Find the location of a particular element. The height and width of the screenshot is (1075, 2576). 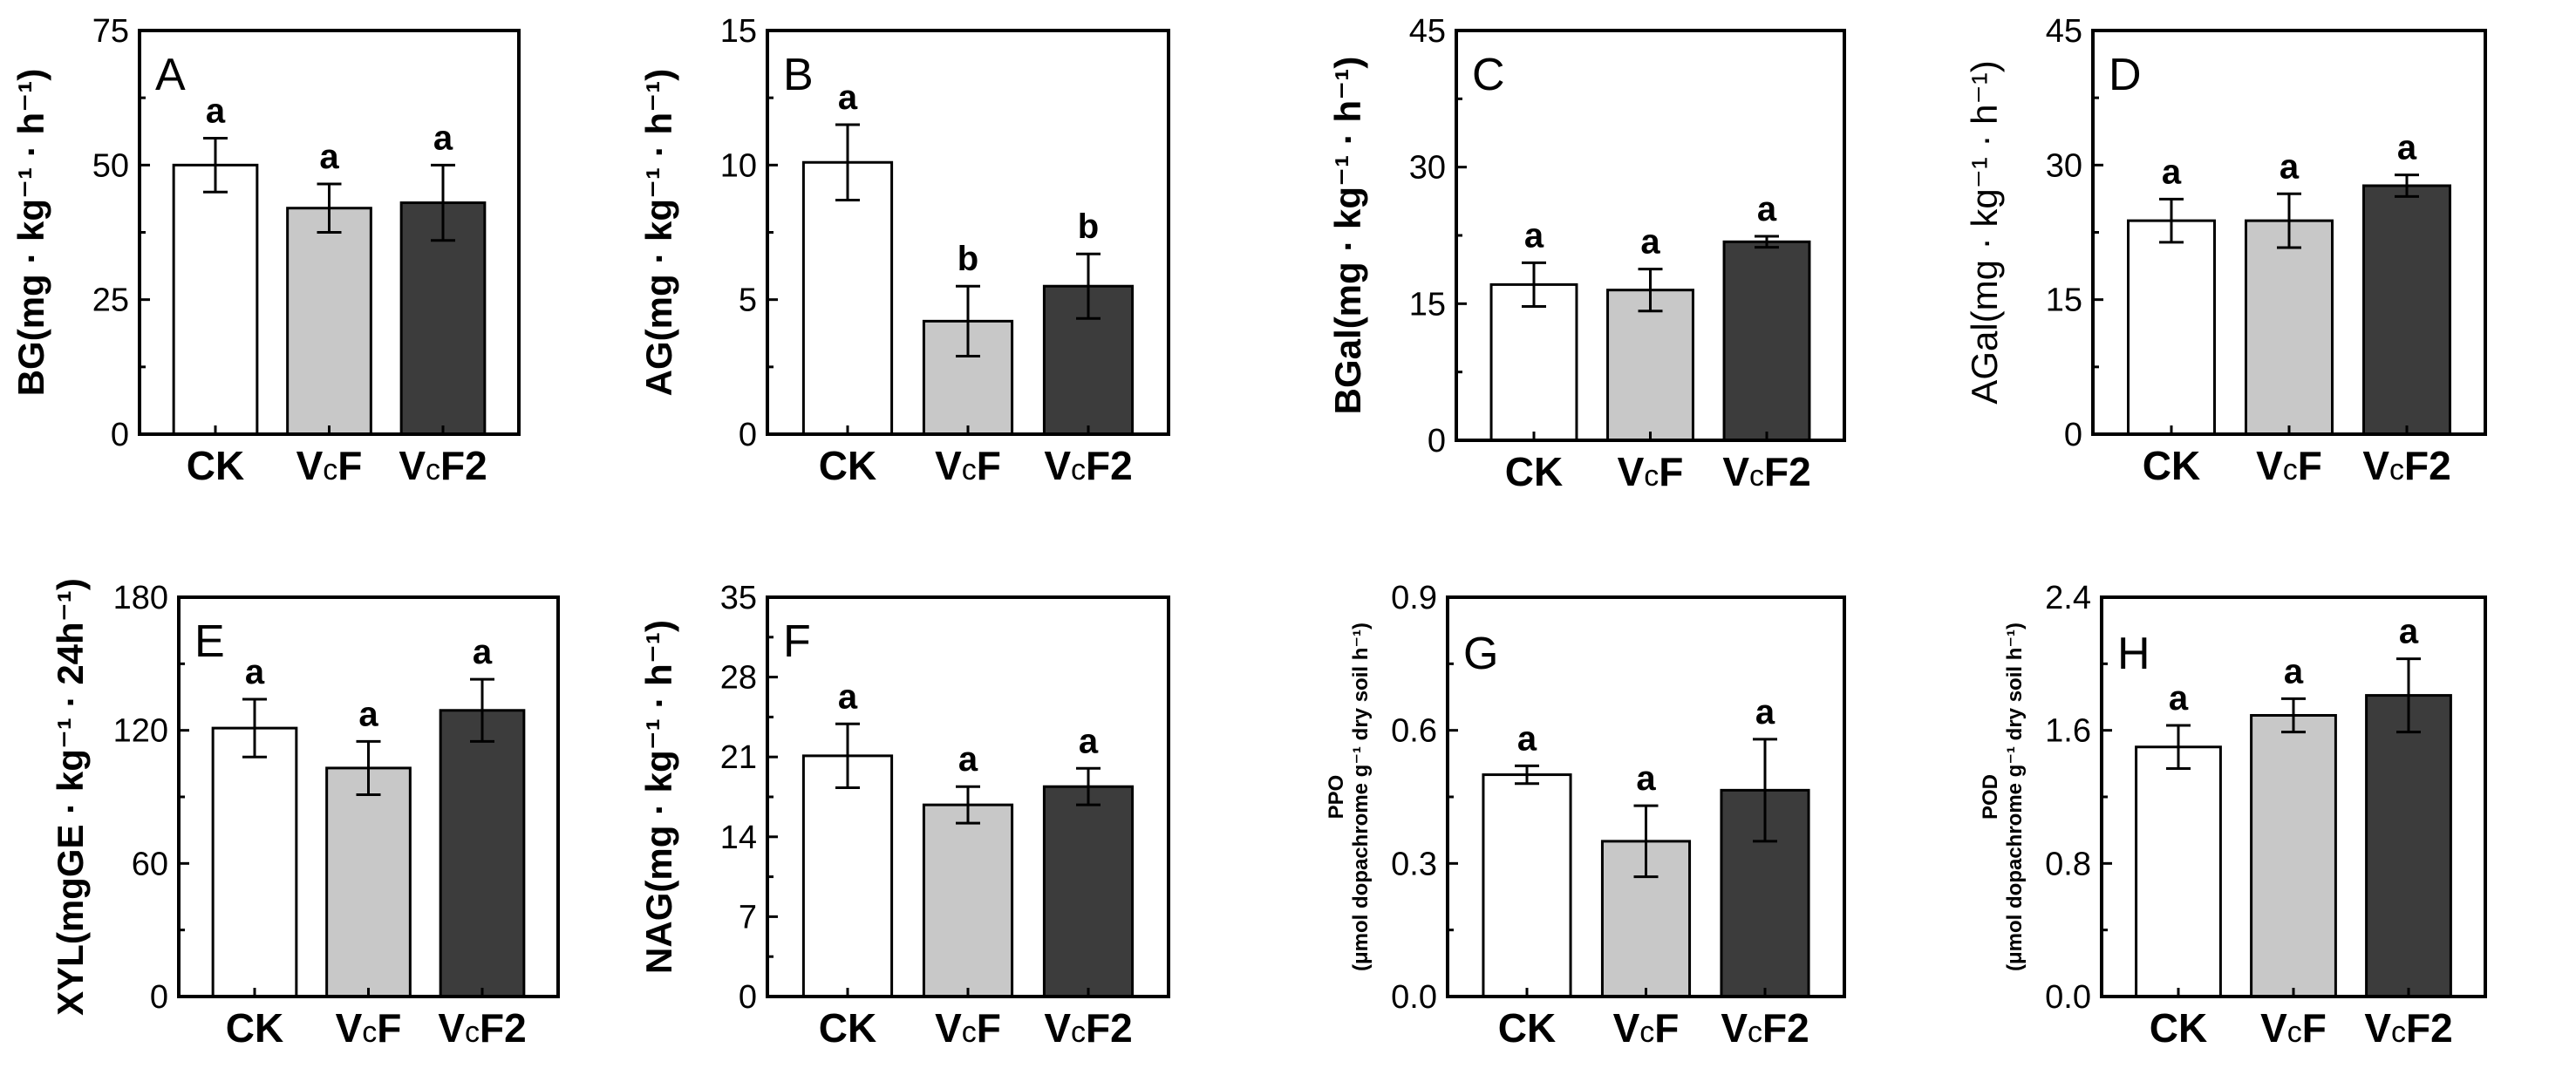

y-tick-label: 10 is located at coordinates (738, 165).